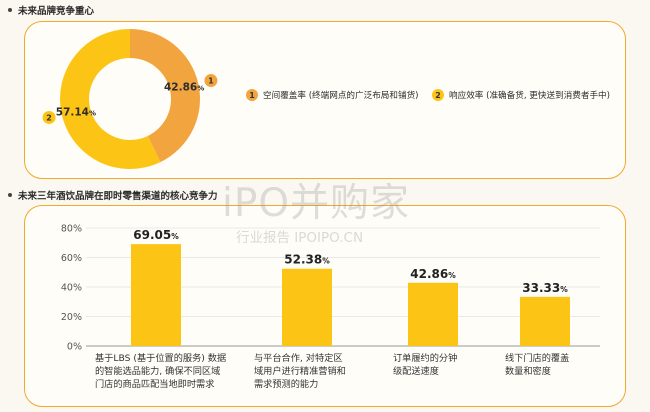  I want to click on category-label-line: 基于LBS (基于位置的服务) 数据, so click(161, 358).